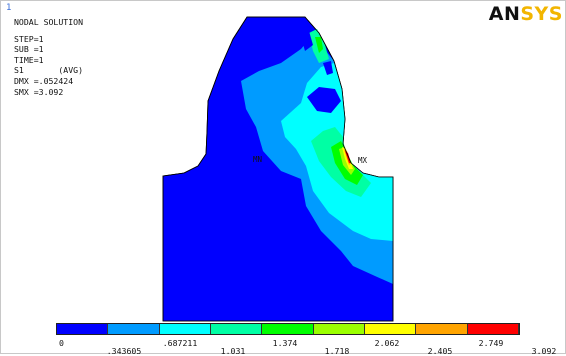 The image size is (566, 356). What do you see at coordinates (504, 14) in the screenshot?
I see `logo-part-an: AN` at bounding box center [504, 14].